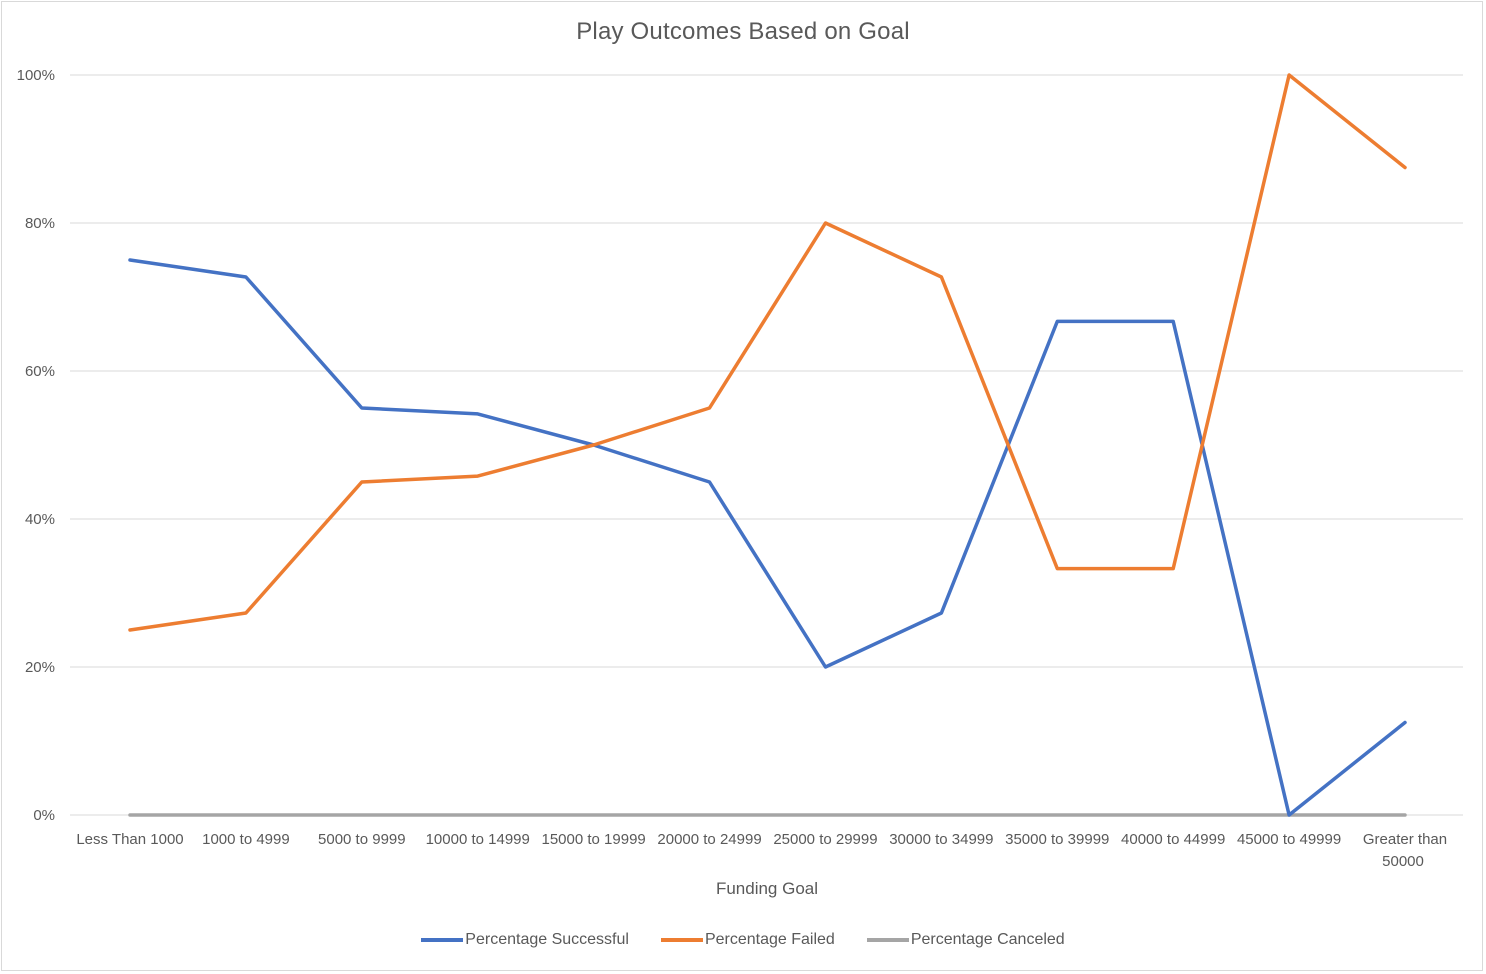 This screenshot has height=974, width=1486. Describe the element at coordinates (246, 839) in the screenshot. I see `x-tick-label: 1000 to 4999` at that location.